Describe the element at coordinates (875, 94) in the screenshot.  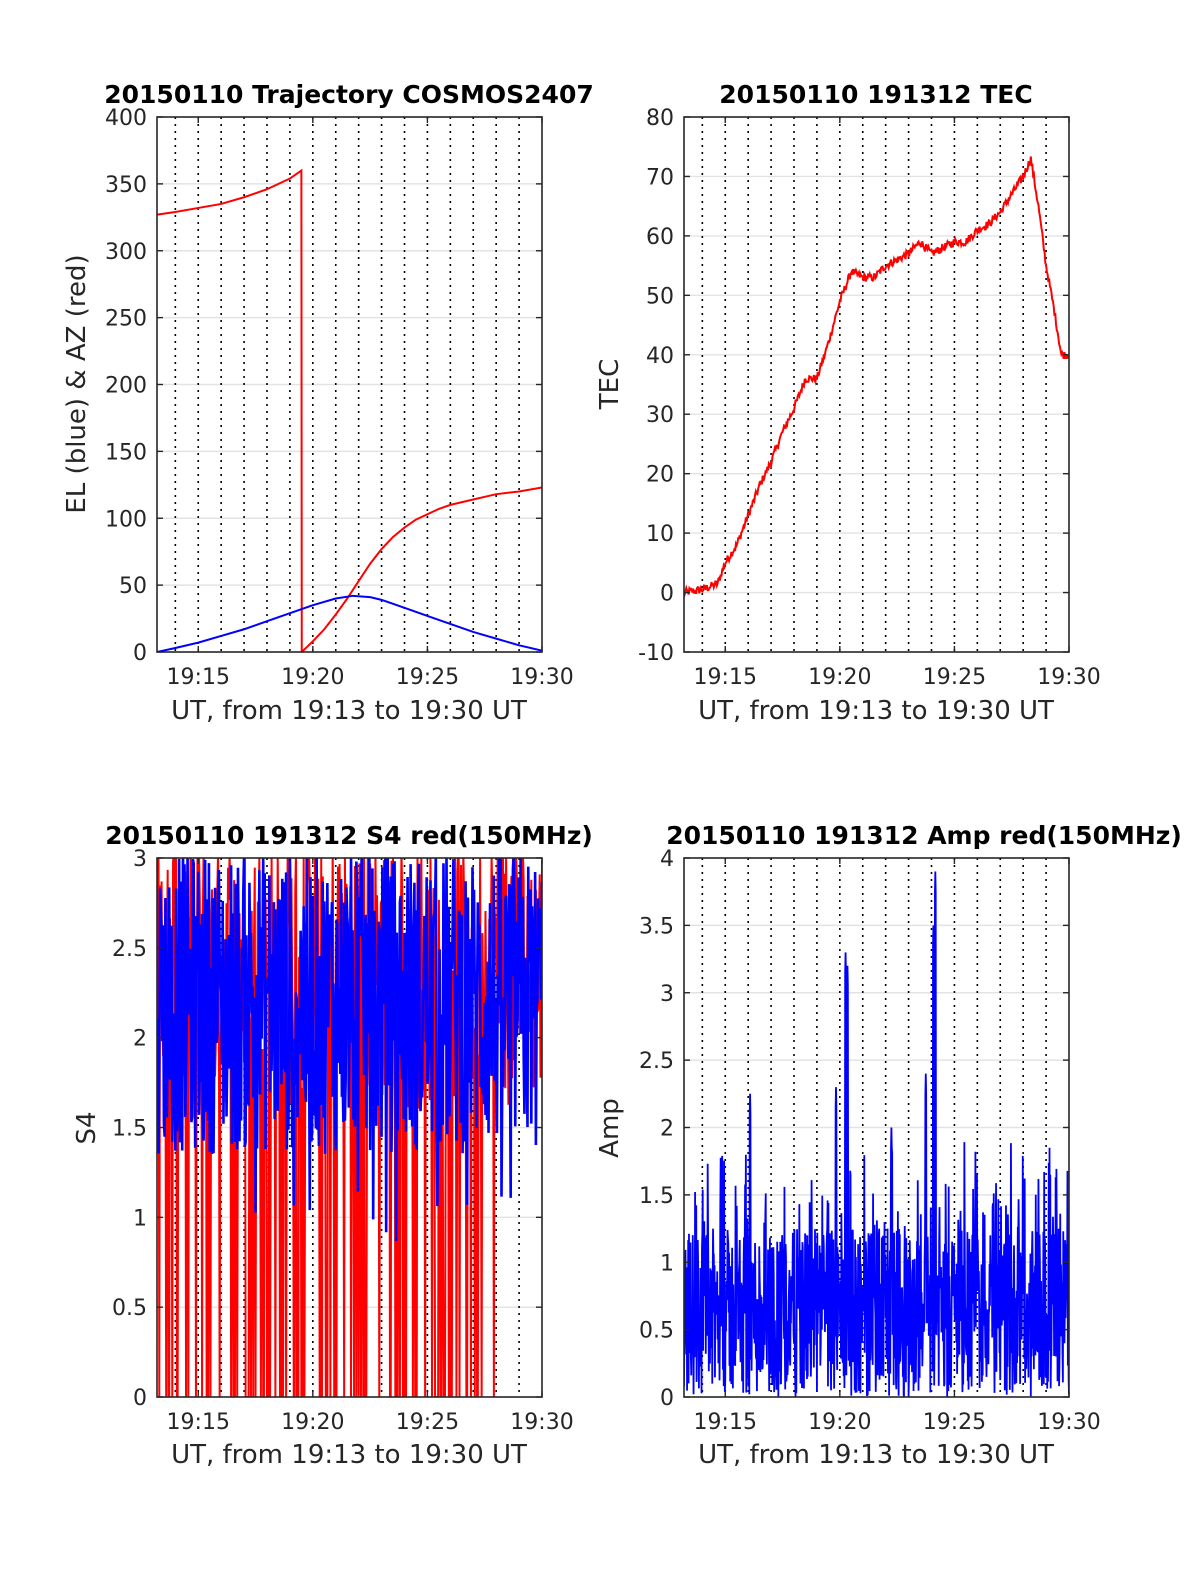
I see `chart-title: 20150110 191312 TEC` at that location.